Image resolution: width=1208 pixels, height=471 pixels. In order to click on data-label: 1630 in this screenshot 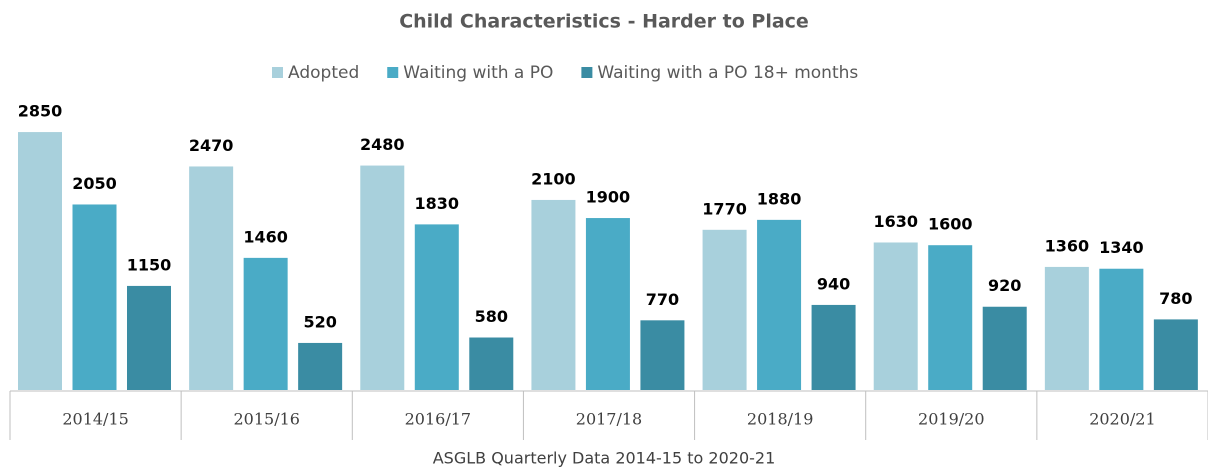, I will do `click(895, 221)`.